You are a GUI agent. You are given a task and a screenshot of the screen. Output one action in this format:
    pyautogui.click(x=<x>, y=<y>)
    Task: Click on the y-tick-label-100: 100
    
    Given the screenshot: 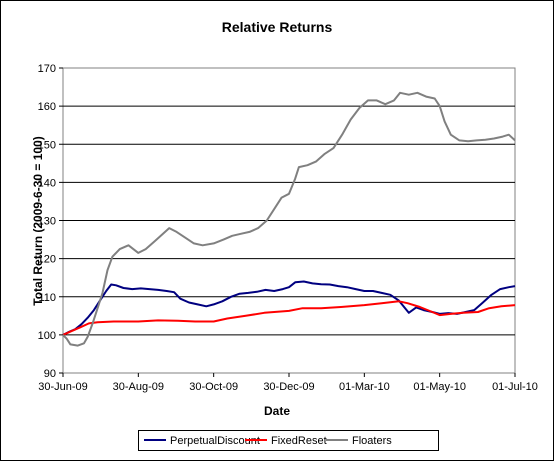 What is the action you would take?
    pyautogui.click(x=47, y=336)
    